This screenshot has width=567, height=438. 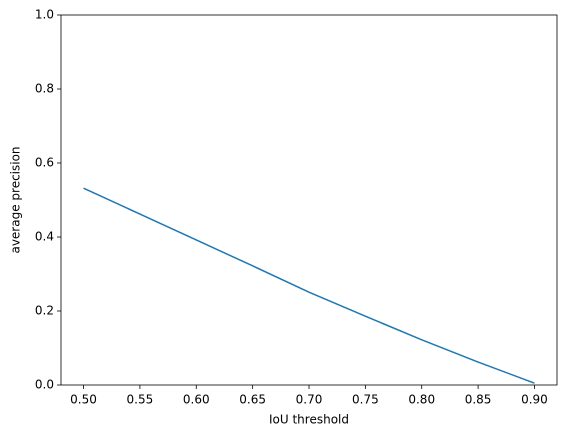 What do you see at coordinates (421, 400) in the screenshot?
I see `x-tick-label: 0.80` at bounding box center [421, 400].